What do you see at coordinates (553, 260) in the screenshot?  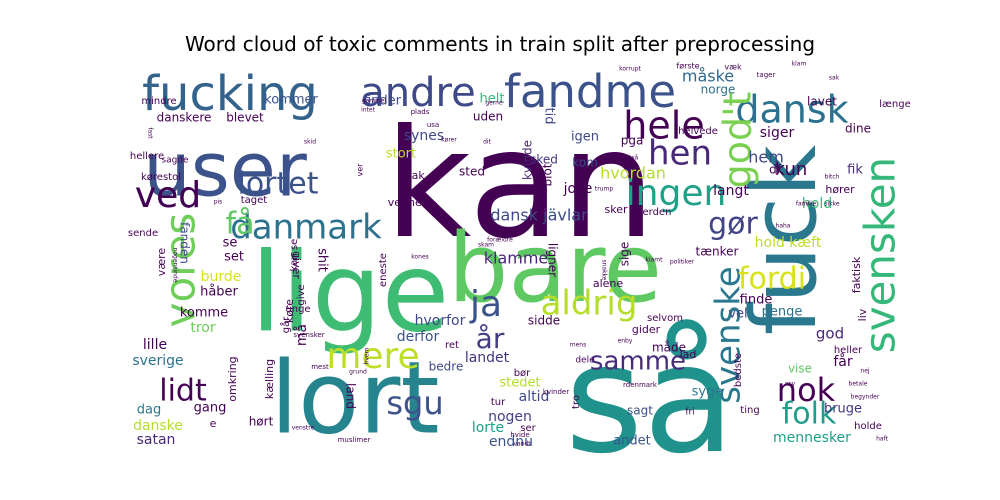 I see `word-ligner: ligner` at bounding box center [553, 260].